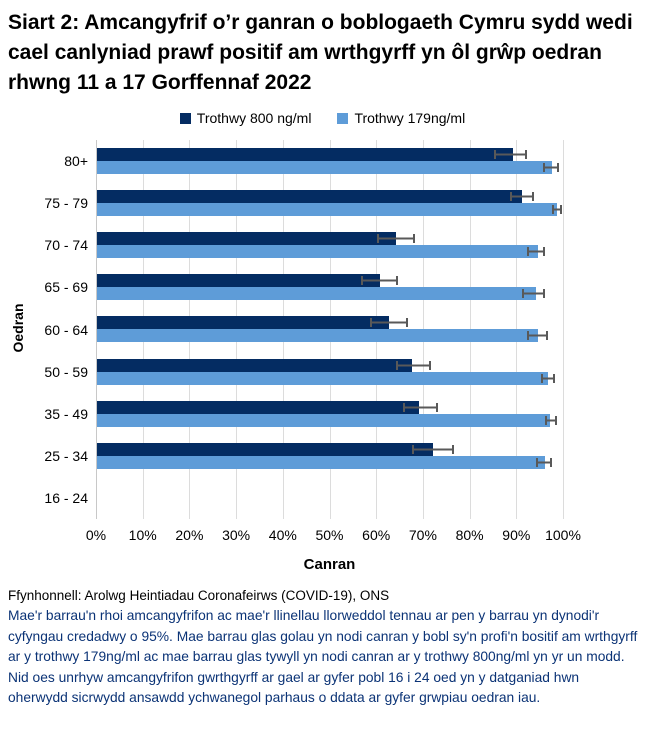 The width and height of the screenshot is (645, 742). I want to click on chart-legend: Trothwy 800 ng/ml Trothwy 179ng/ml, so click(322, 118).